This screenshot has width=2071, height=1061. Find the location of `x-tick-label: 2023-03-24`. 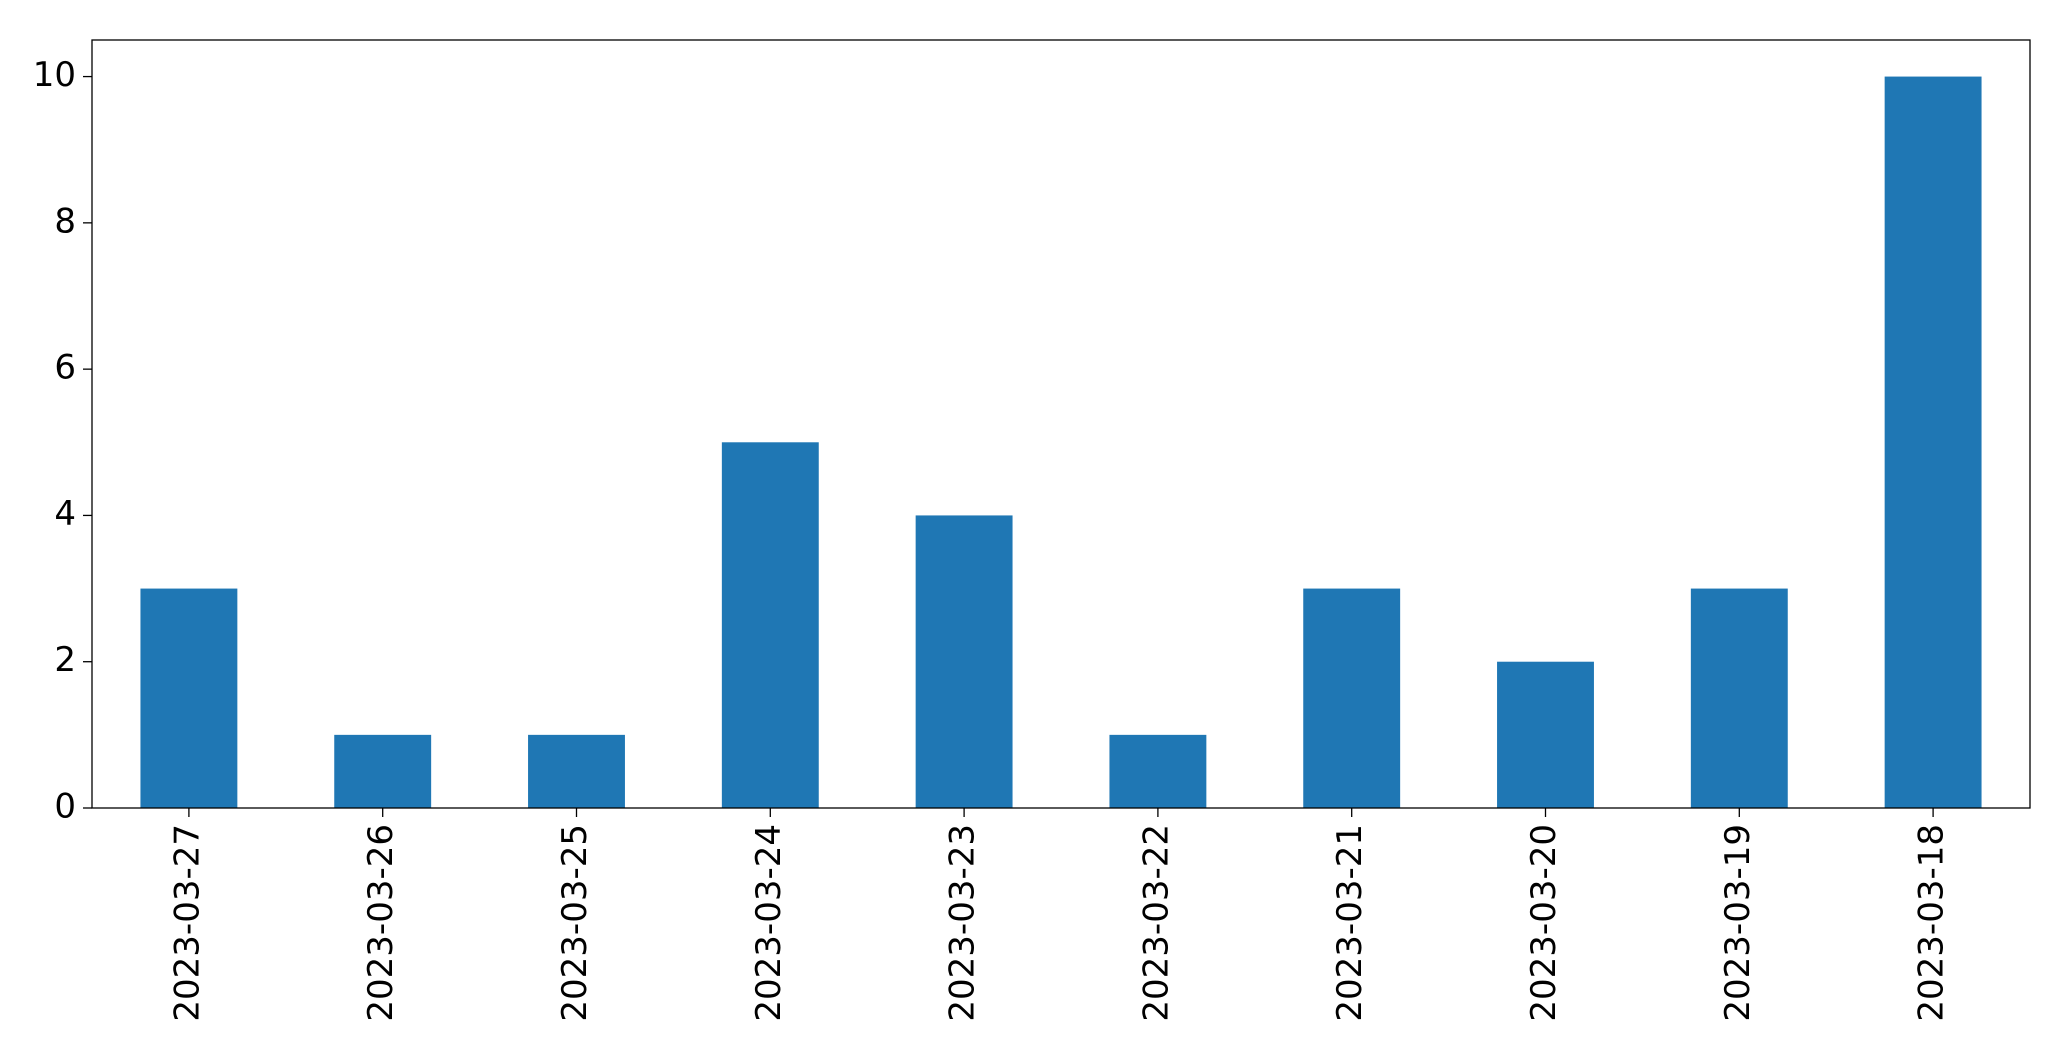

x-tick-label: 2023-03-24 is located at coordinates (769, 923).